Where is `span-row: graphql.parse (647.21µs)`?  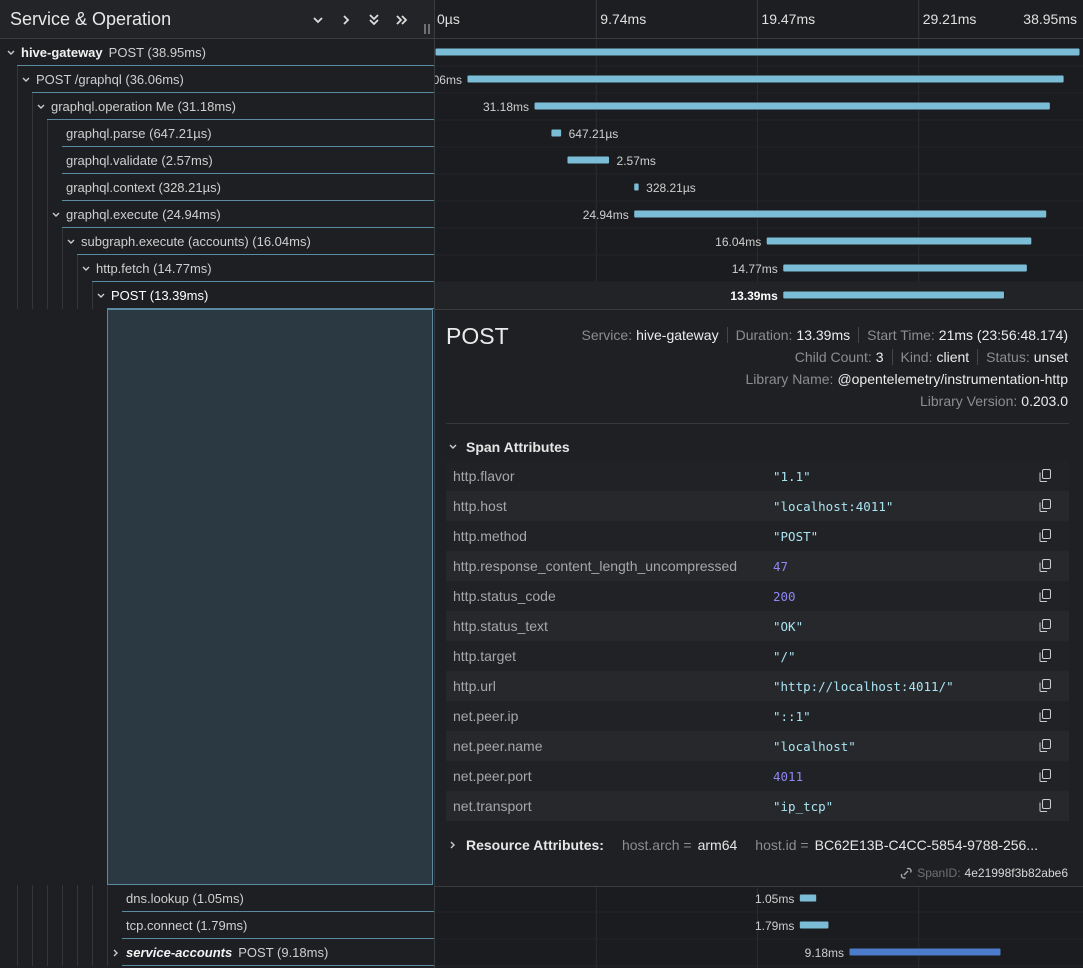
span-row: graphql.parse (647.21µs) is located at coordinates (217, 133).